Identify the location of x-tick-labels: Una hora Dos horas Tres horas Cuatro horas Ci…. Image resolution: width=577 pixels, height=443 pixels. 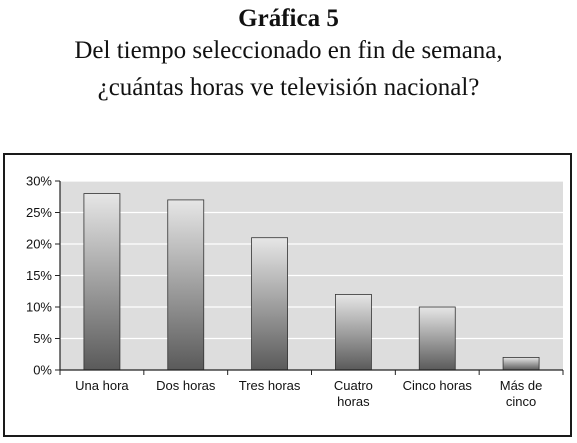
(308, 393).